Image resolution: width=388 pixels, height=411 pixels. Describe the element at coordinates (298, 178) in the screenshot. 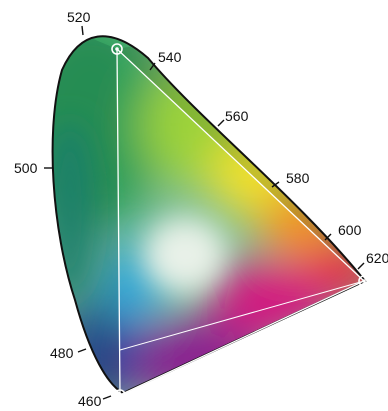

I see `label-580: 580` at that location.